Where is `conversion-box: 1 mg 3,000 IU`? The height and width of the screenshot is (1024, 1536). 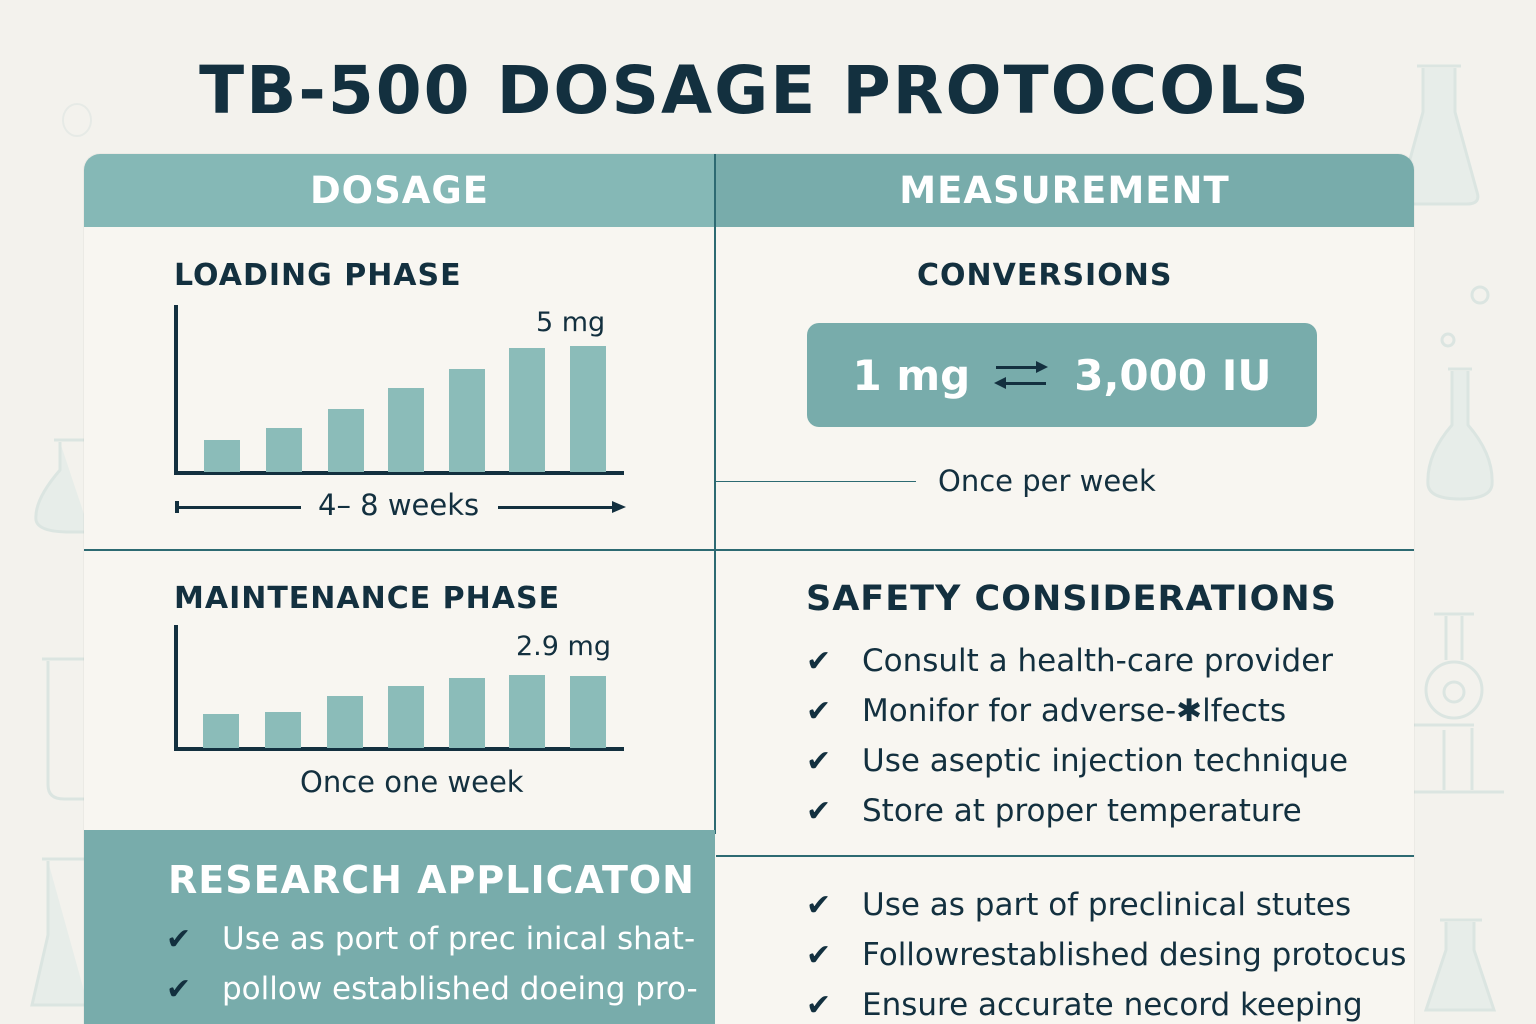
conversion-box: 1 mg 3,000 IU is located at coordinates (1062, 375).